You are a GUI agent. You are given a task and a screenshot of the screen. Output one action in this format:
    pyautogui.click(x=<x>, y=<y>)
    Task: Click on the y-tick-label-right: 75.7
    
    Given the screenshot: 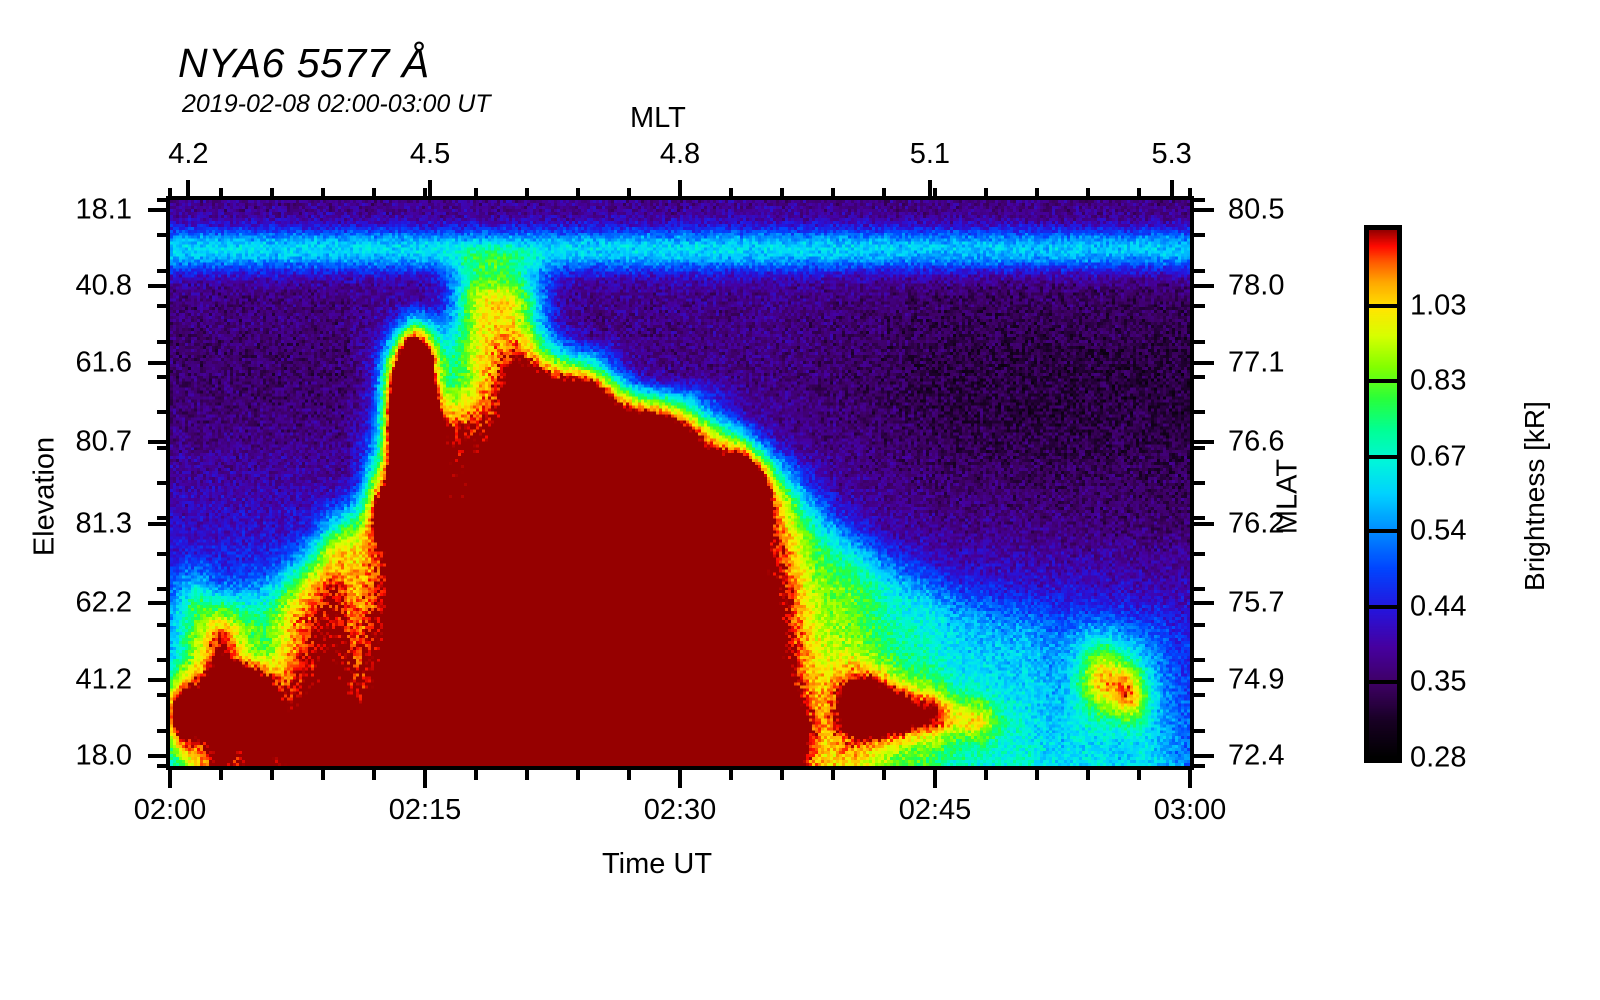 What is the action you would take?
    pyautogui.click(x=1256, y=602)
    